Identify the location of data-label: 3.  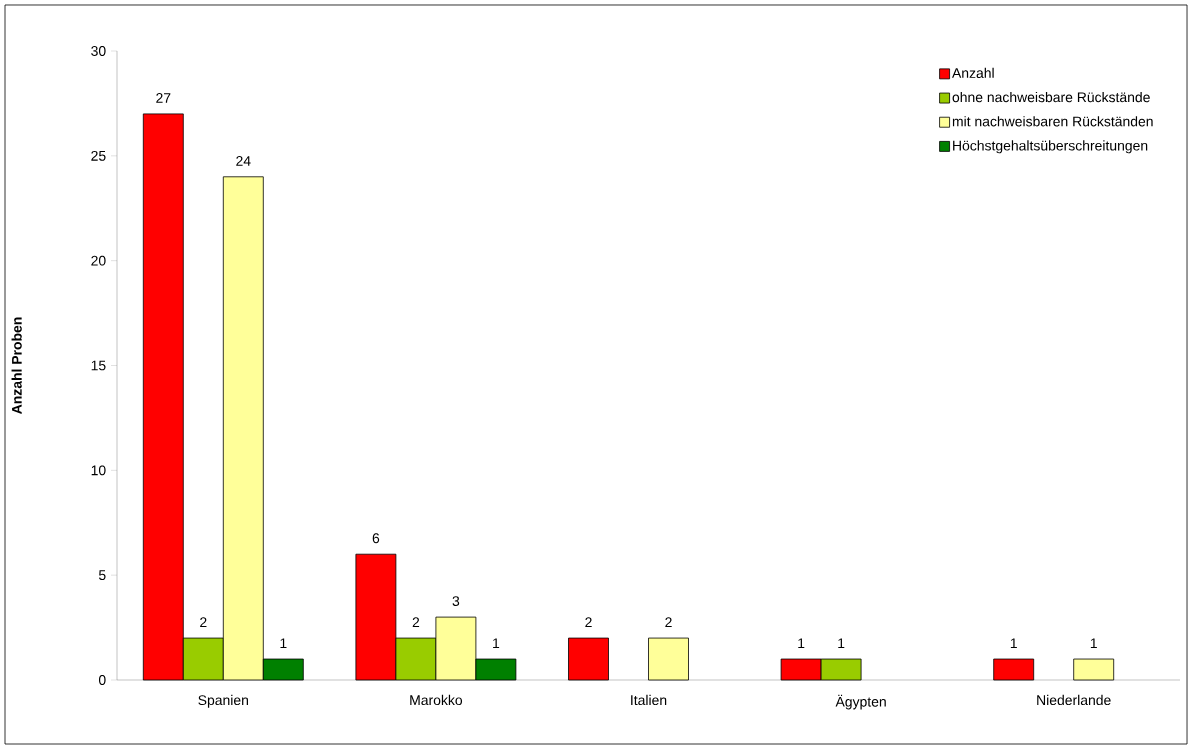
(456, 601).